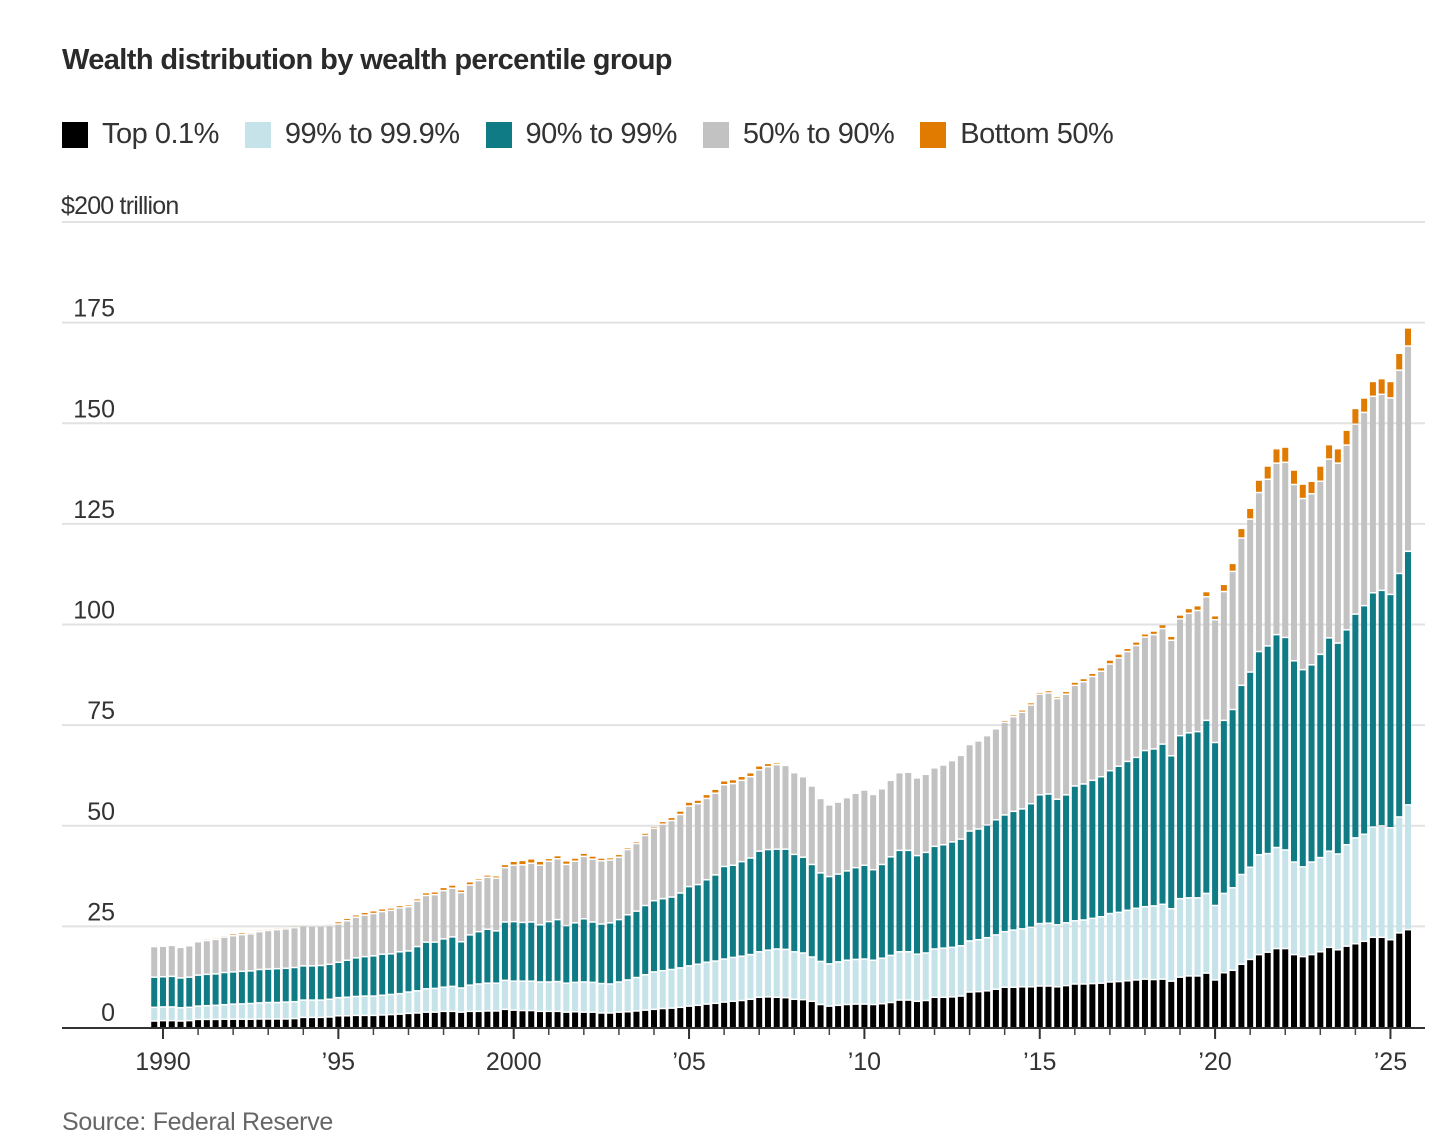 This screenshot has height=1146, width=1448. What do you see at coordinates (140, 134) in the screenshot?
I see `legend-item-top-0-1: Top 0.1%` at bounding box center [140, 134].